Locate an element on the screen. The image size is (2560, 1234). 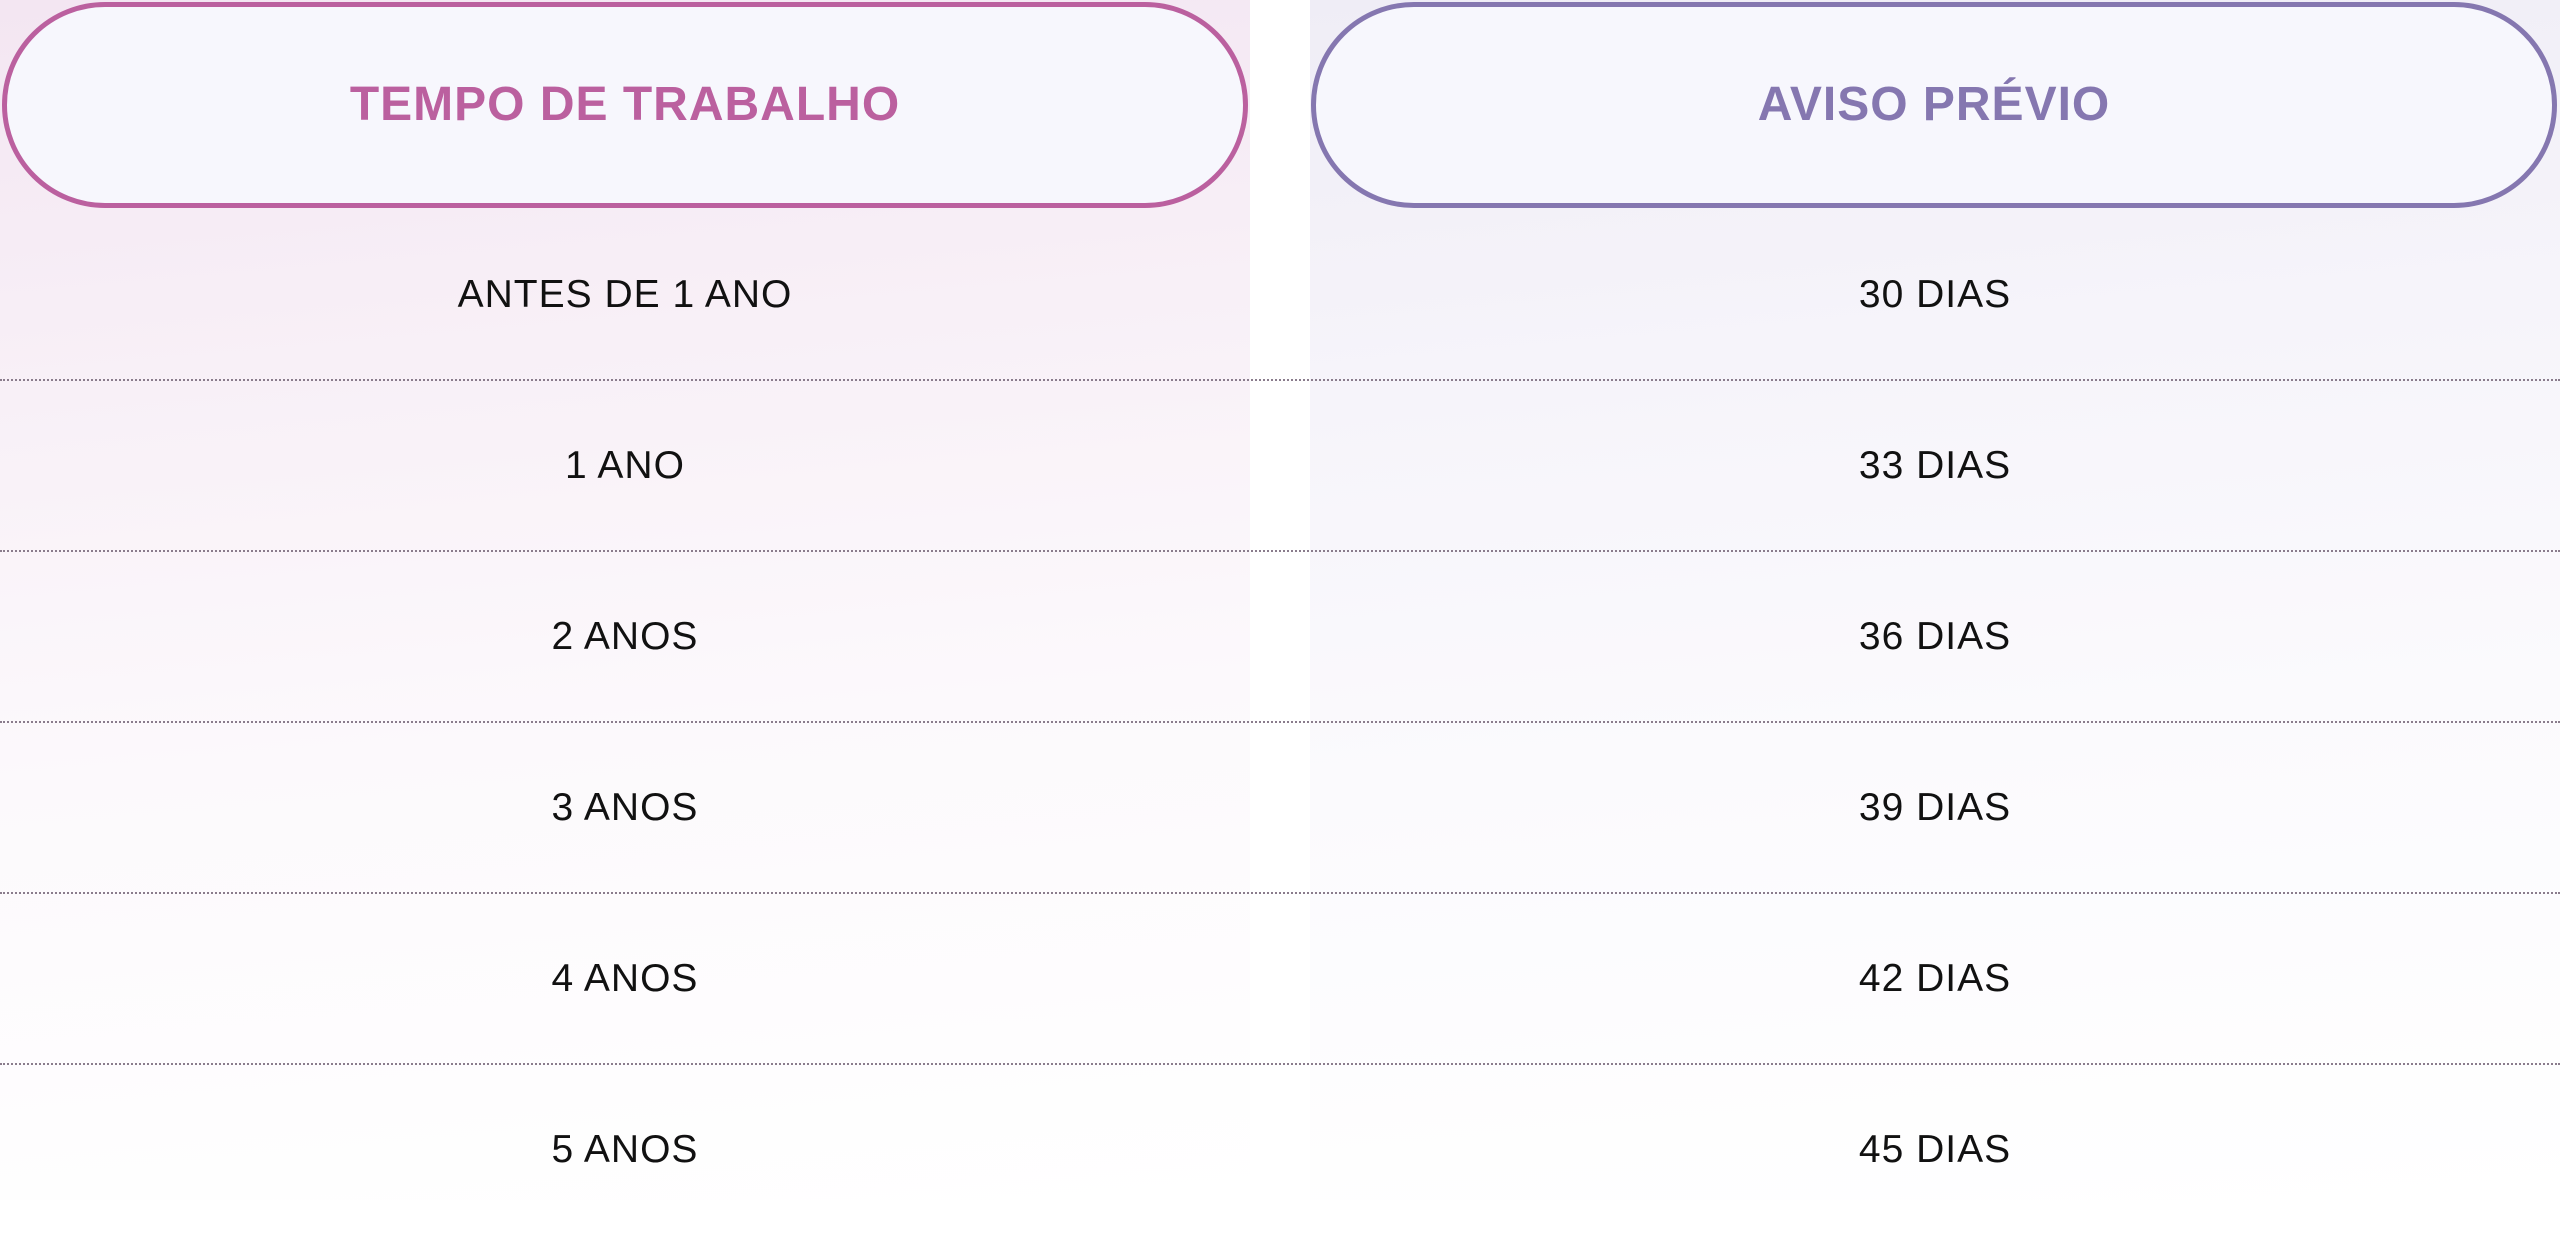
aviso-cell: 33 DIAS is located at coordinates (1935, 465).